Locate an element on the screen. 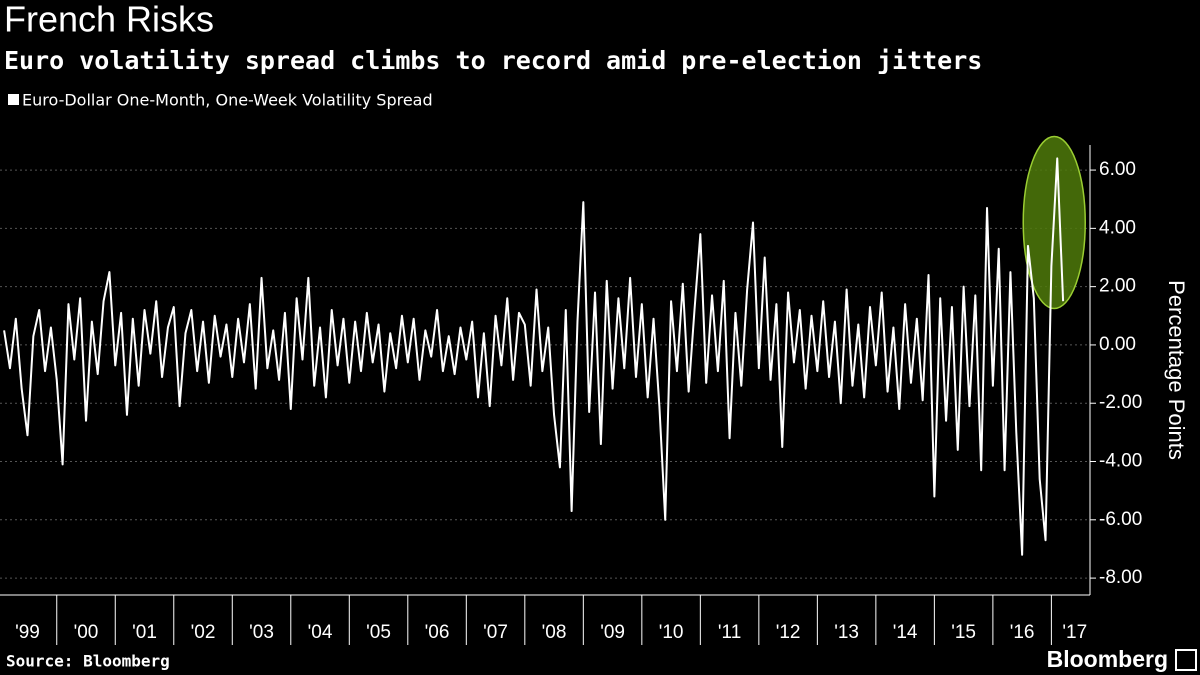  legend-swatch is located at coordinates (13, 99).